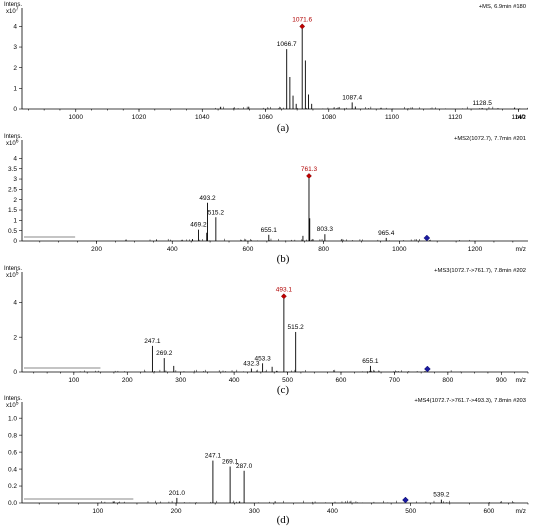 The height and width of the screenshot is (531, 550). Describe the element at coordinates (490, 139) in the screenshot. I see `spectrum-header: +MS2(1072.7), 7.7min #201` at that location.